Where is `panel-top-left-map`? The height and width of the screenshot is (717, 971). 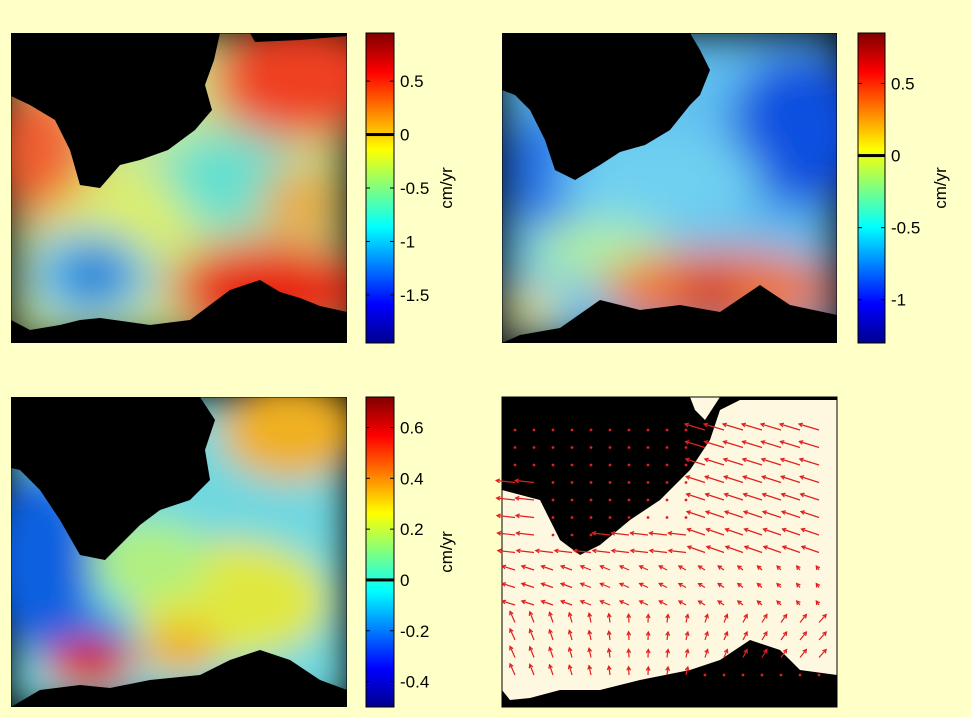
panel-top-left-map is located at coordinates (179, 188).